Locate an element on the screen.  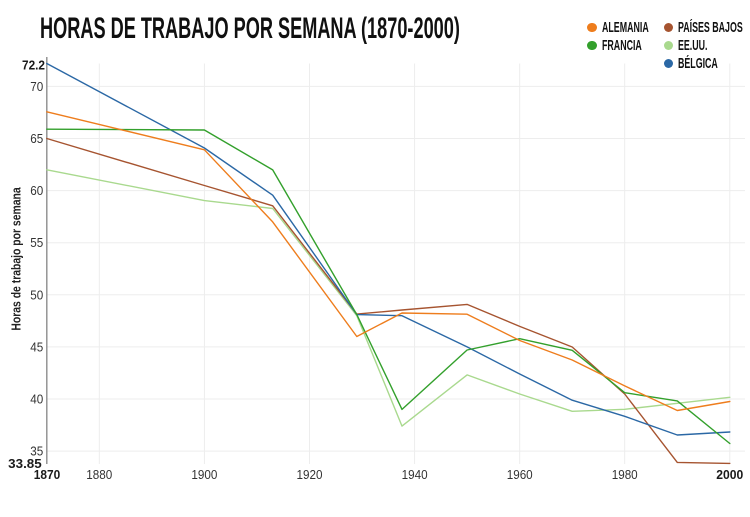
svg-text: 2000 is located at coordinates (729, 474).